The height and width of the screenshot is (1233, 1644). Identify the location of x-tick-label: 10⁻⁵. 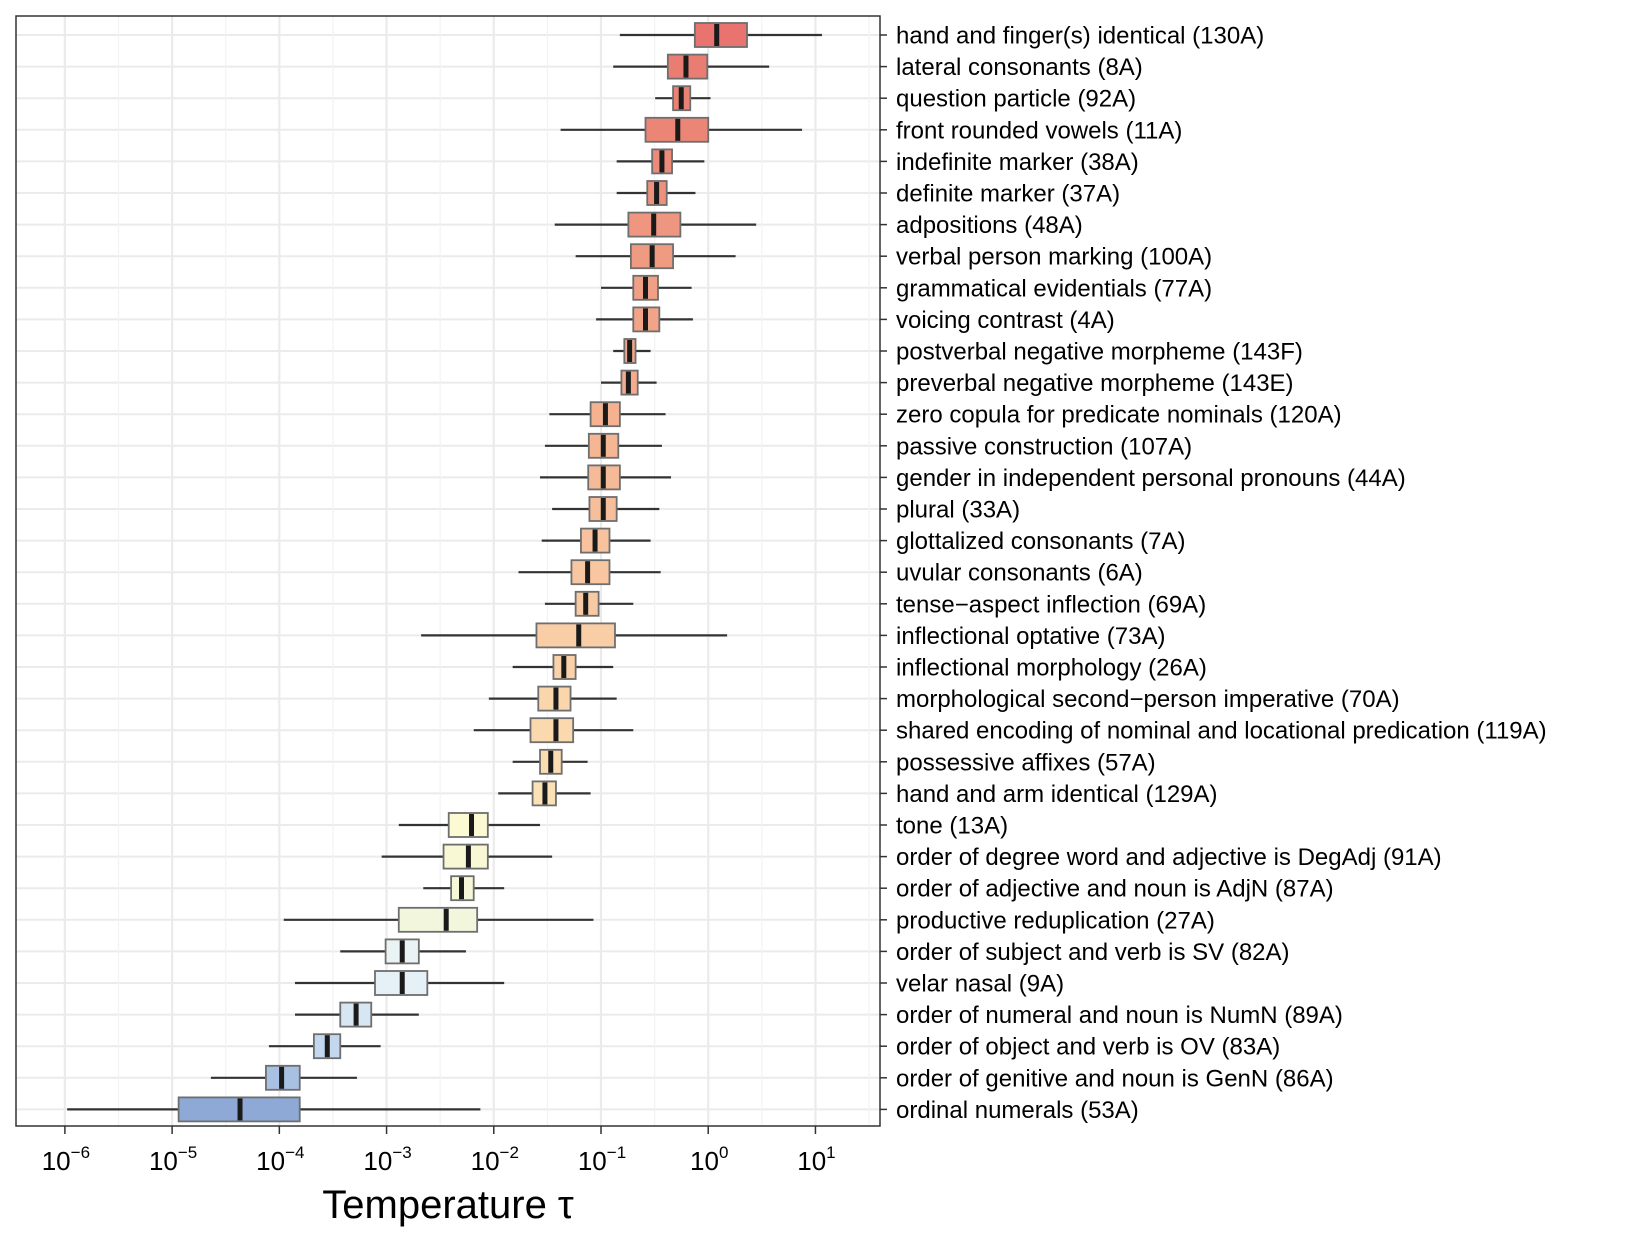
(173, 1159).